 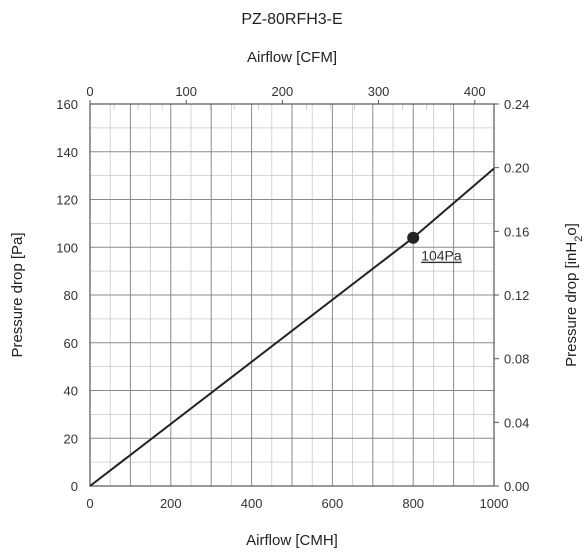 I want to click on y2-tick-label: 0.00, so click(x=516, y=486).